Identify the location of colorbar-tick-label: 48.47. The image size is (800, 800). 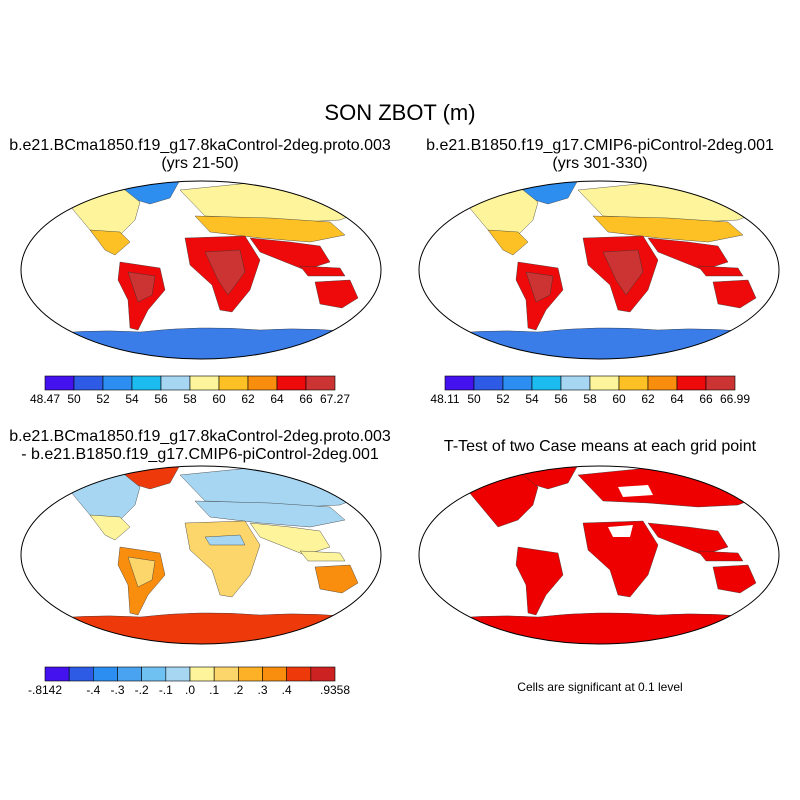
(45, 399).